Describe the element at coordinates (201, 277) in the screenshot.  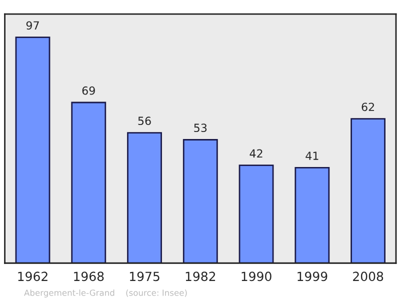
I see `x-tick-label: 1982` at that location.